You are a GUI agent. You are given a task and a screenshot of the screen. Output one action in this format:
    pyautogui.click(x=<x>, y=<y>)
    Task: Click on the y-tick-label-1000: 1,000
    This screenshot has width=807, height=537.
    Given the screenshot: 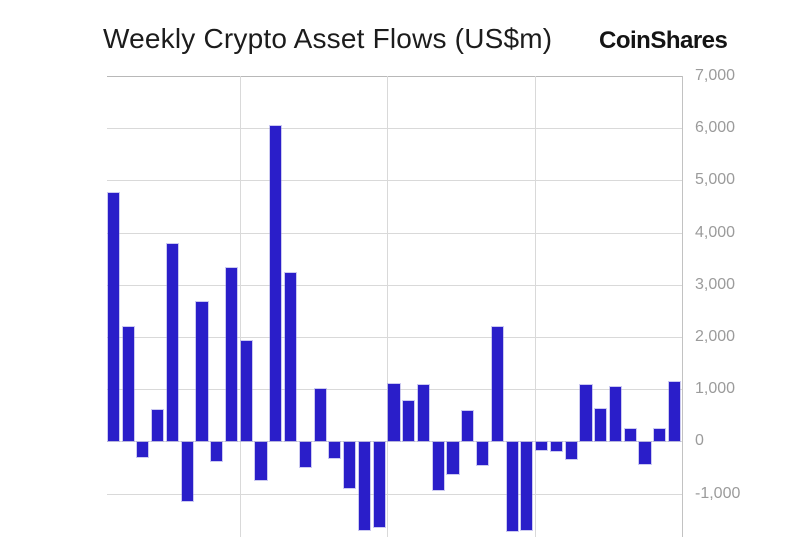 What is the action you would take?
    pyautogui.click(x=715, y=389)
    